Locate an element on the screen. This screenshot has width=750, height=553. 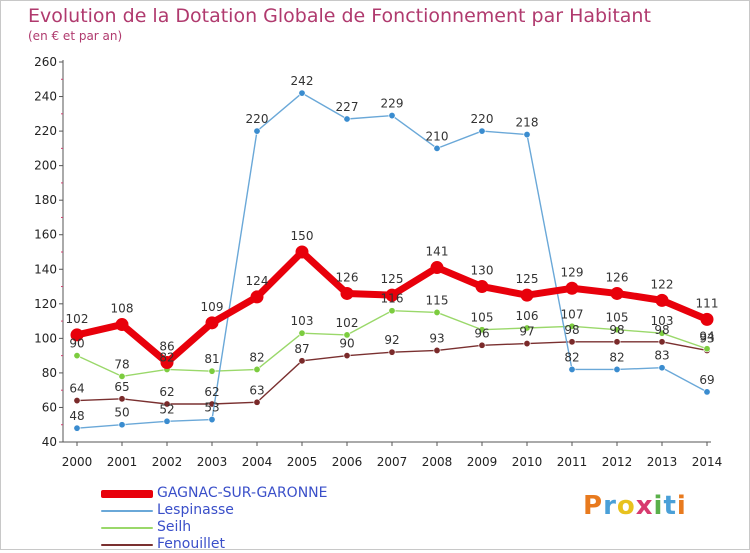
data-label: 78 is located at coordinates (121, 364).